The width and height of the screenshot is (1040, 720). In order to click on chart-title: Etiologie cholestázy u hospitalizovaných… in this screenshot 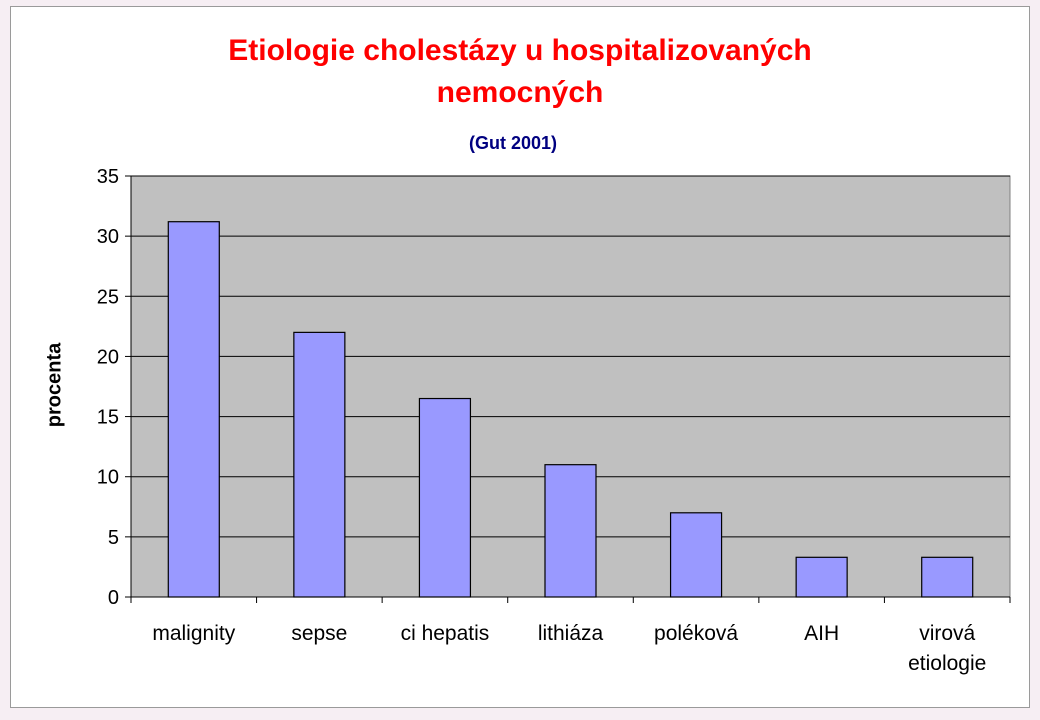, I will do `click(520, 72)`.